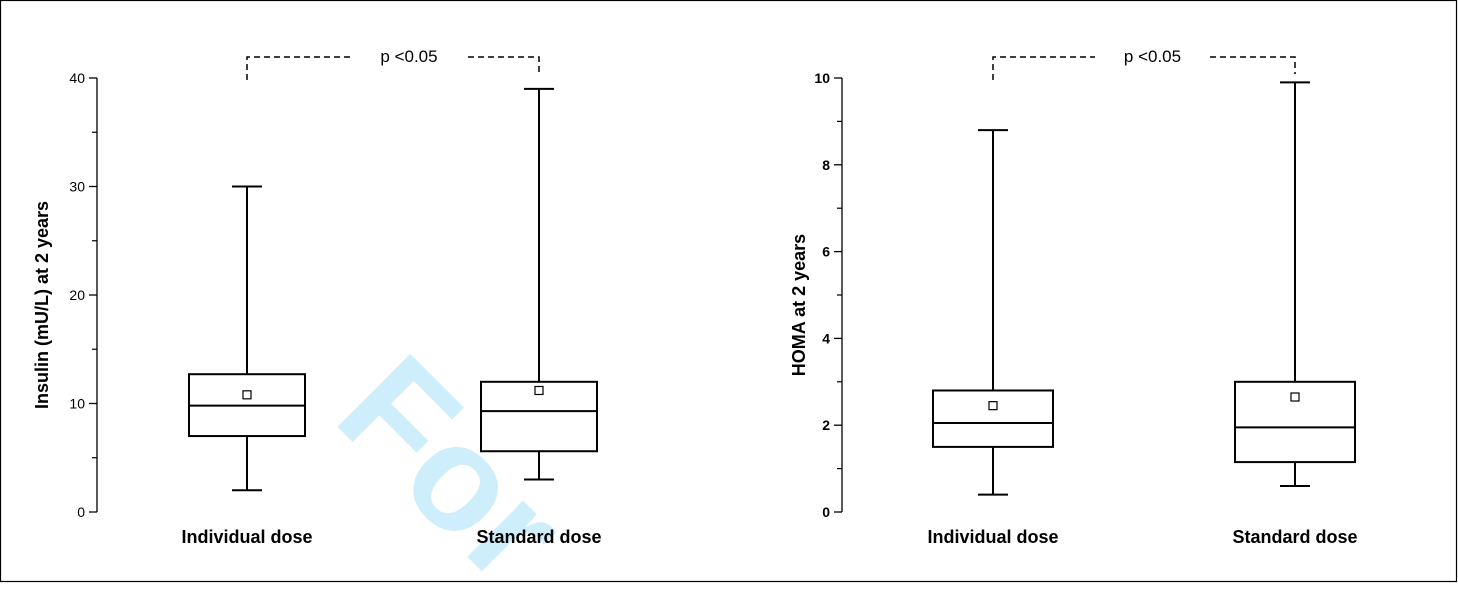 This screenshot has height=613, width=1458. I want to click on panel1-y-tick-label: 0, so click(81, 512).